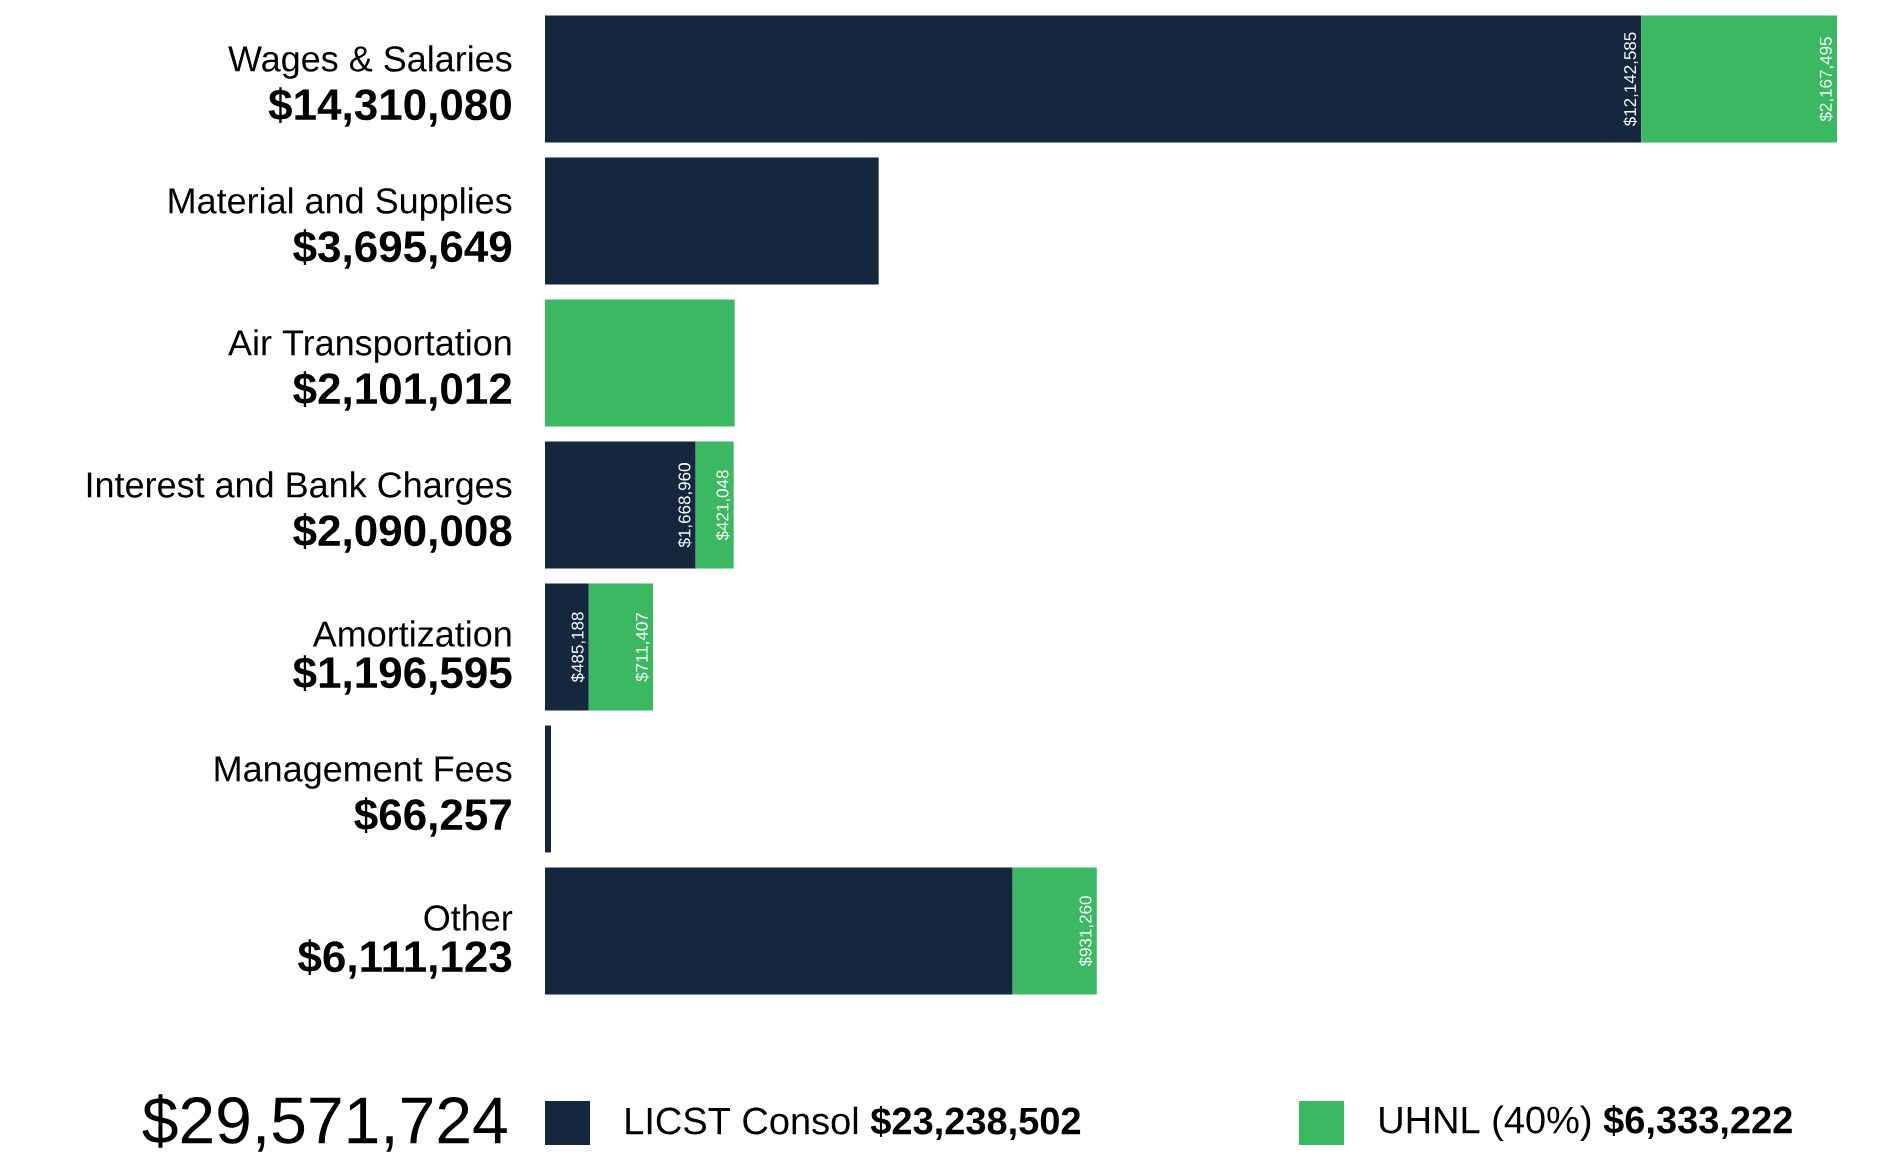 Image resolution: width=1877 pixels, height=1159 pixels. Describe the element at coordinates (324, 1123) in the screenshot. I see `text: $29,571,724` at that location.